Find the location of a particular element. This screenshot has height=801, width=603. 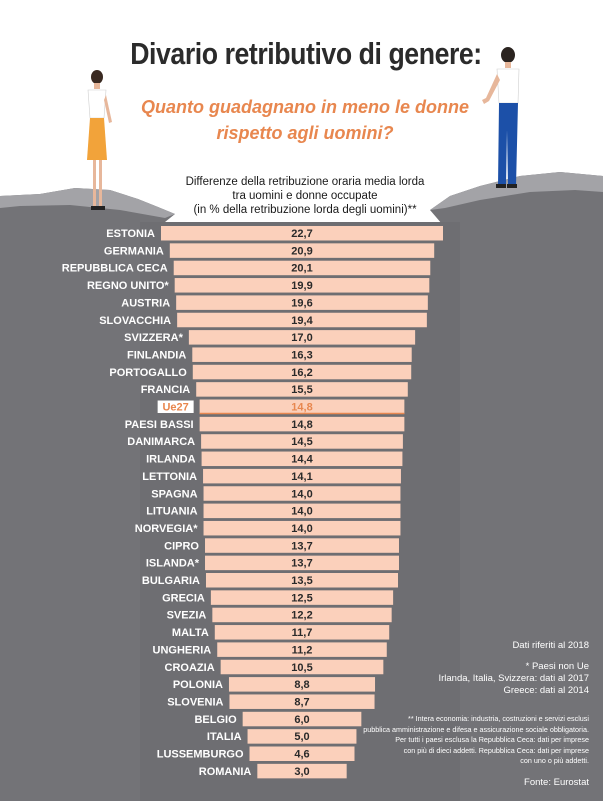

source-note: Fonte: Eurostat is located at coordinates (556, 782).